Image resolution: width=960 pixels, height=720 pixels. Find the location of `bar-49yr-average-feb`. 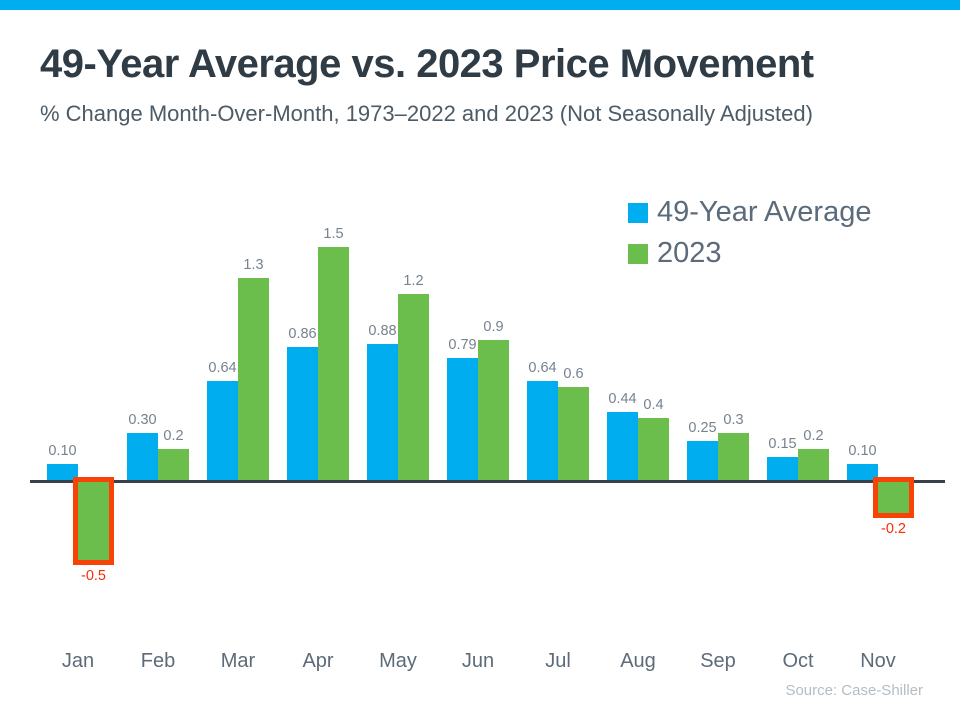

bar-49yr-average-feb is located at coordinates (142, 456).